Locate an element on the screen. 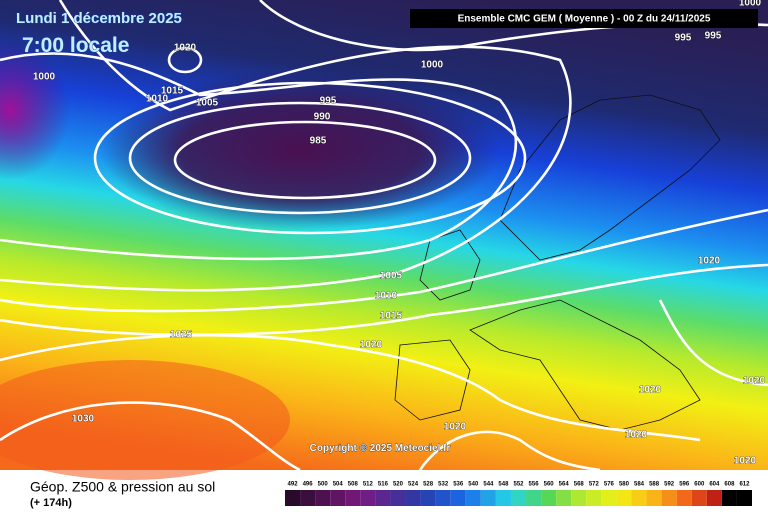 This screenshot has width=768, height=512. scale-label: 512 is located at coordinates (368, 485).